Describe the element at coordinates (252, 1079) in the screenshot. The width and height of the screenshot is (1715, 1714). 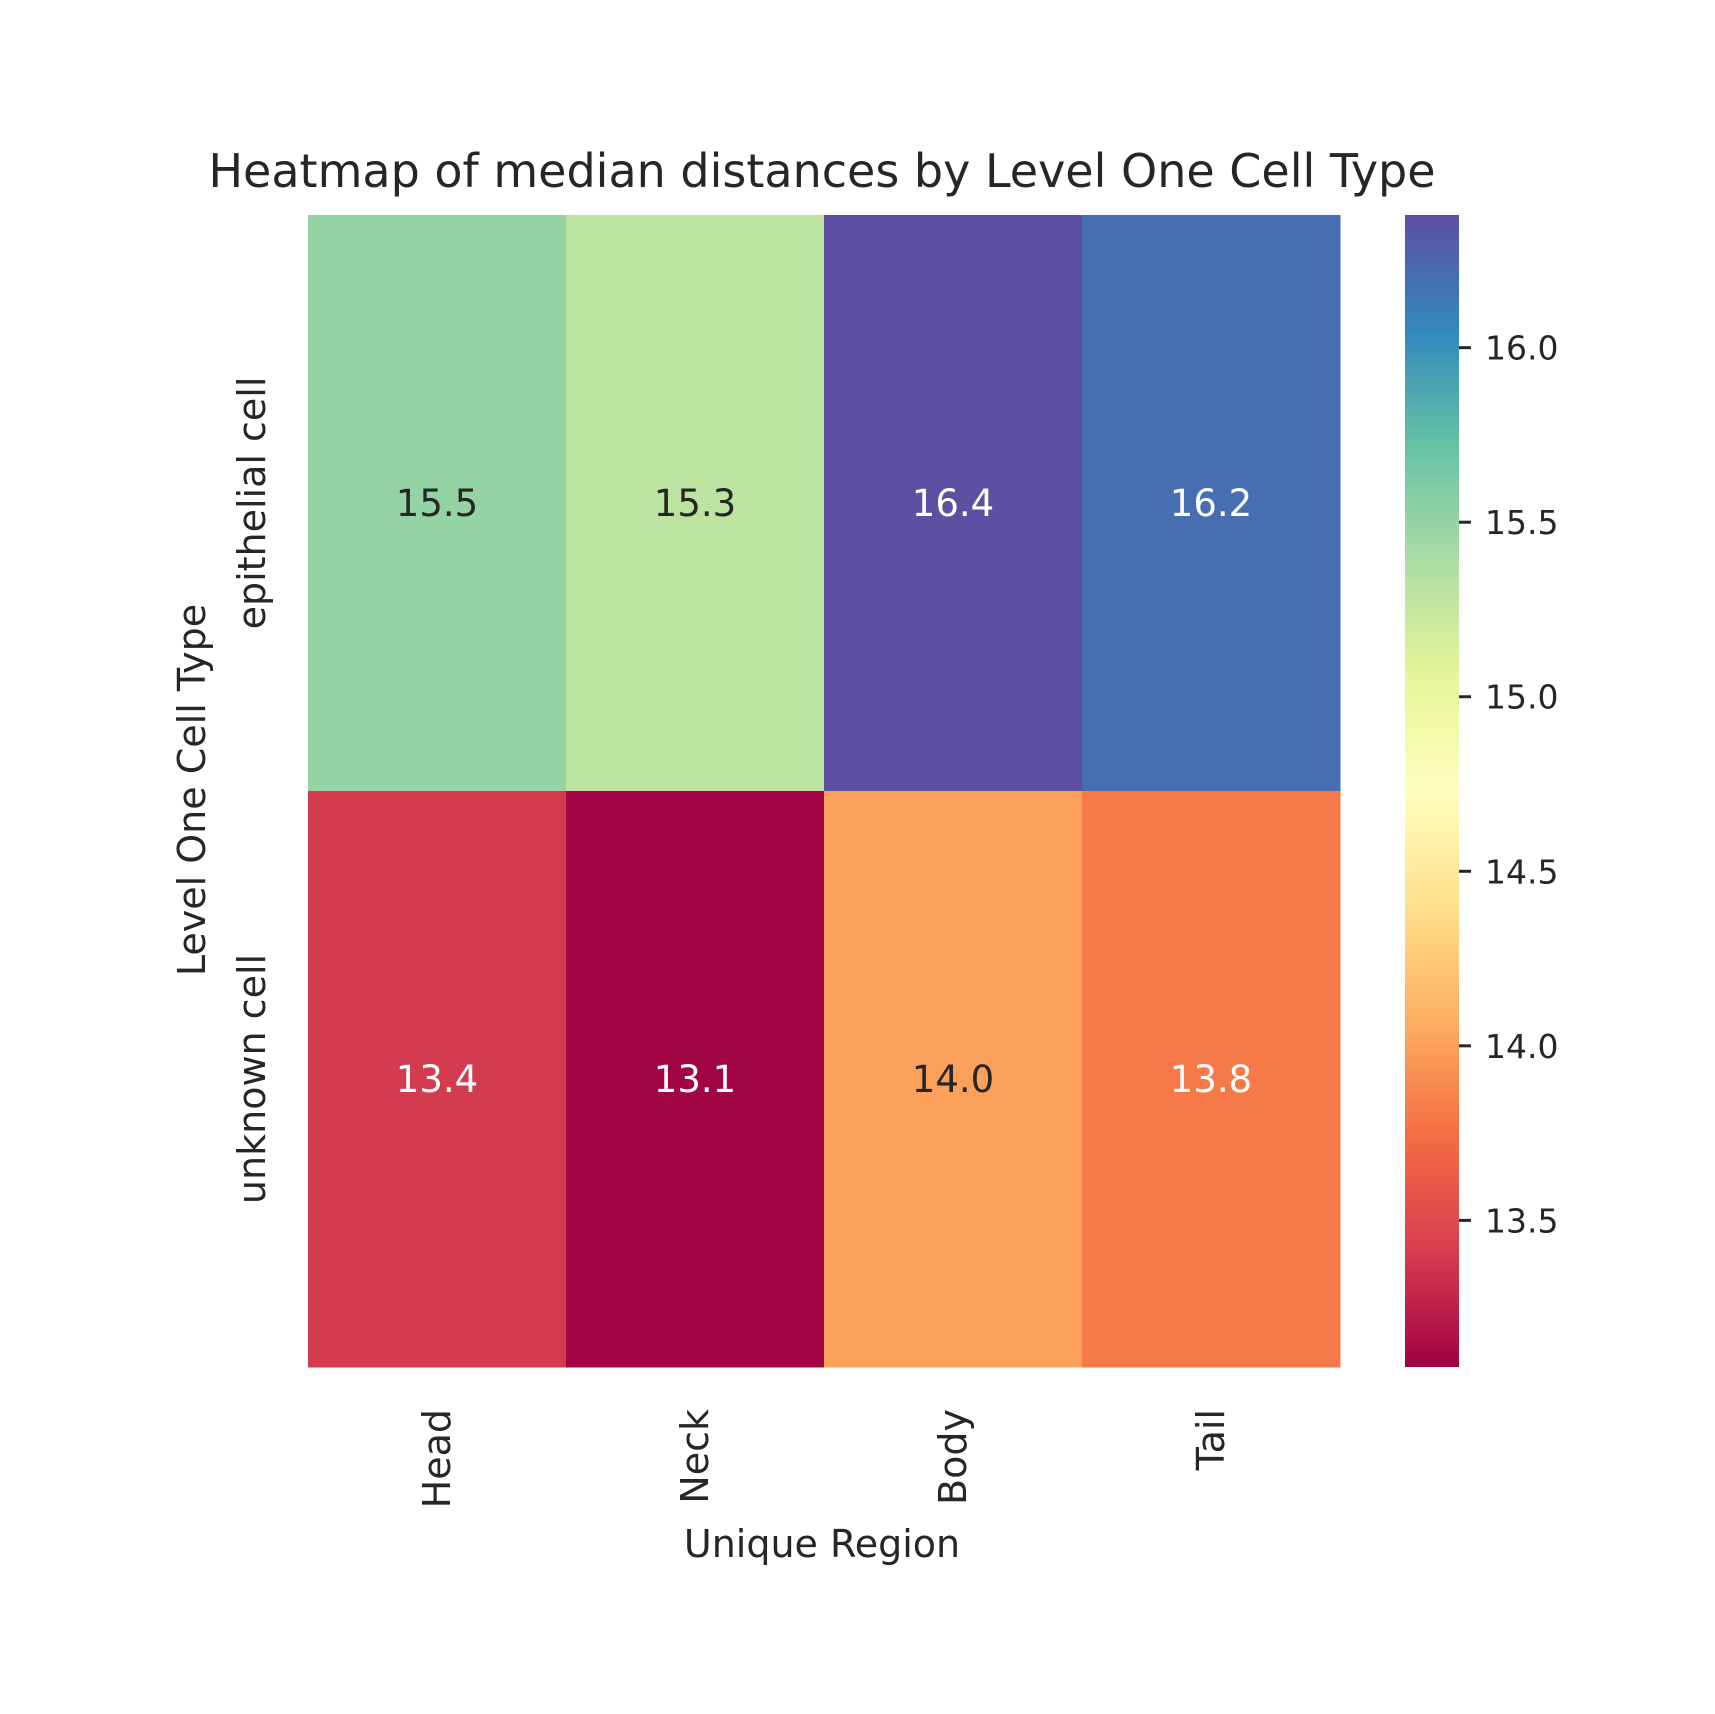
I see `y-tick-label: unknown cell` at that location.